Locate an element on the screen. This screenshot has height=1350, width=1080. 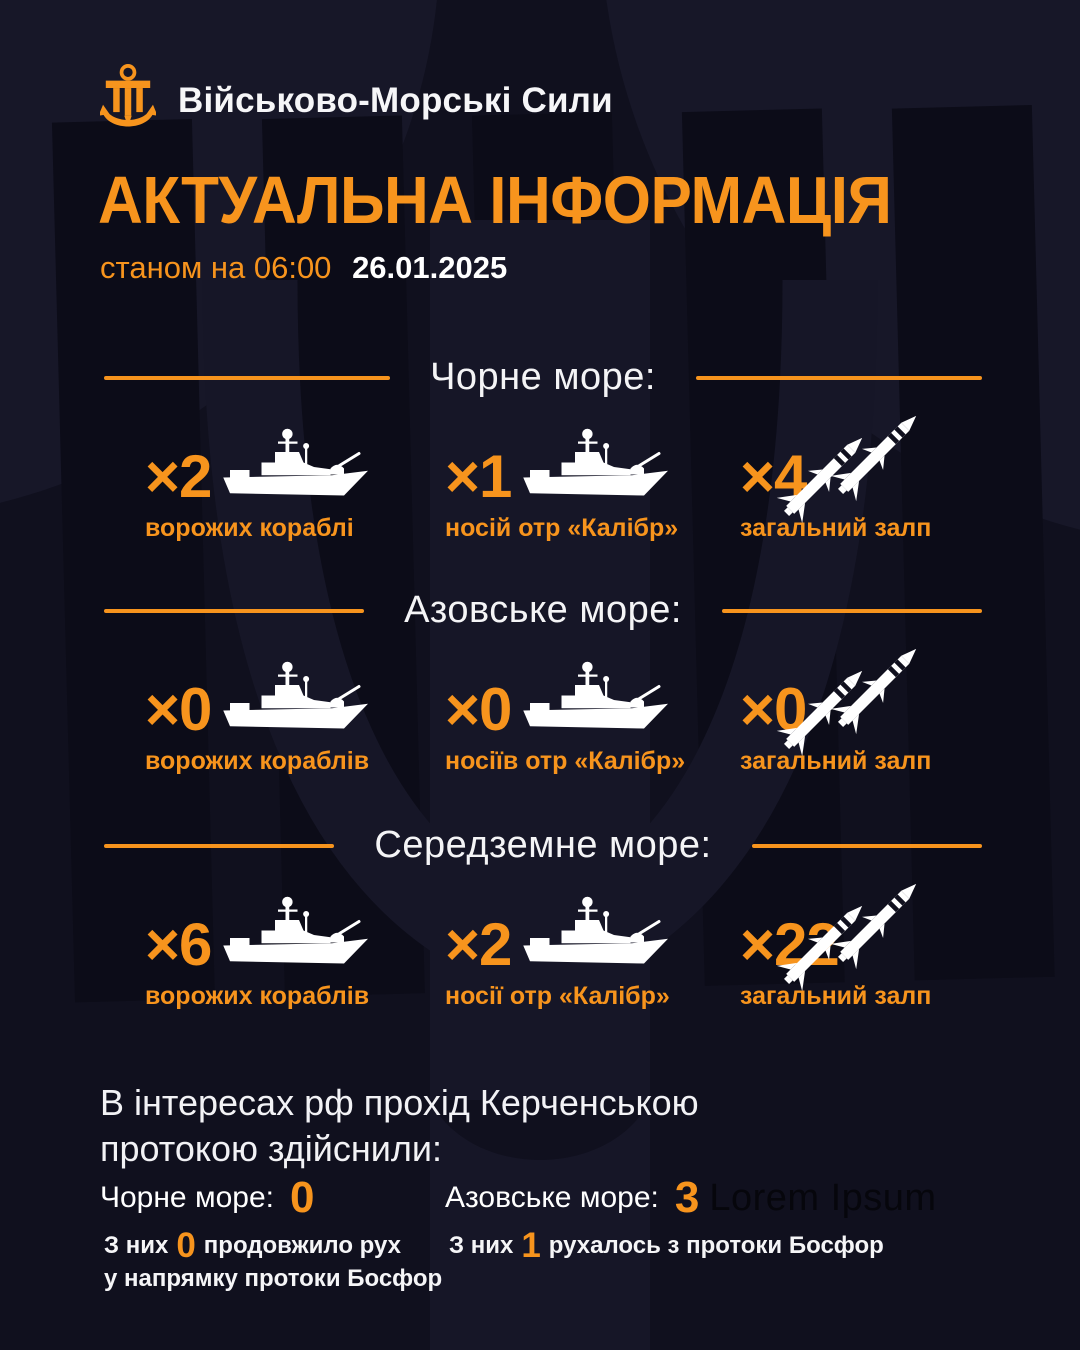
note-suffix: рухалось з протоки Босфор is located at coordinates (716, 1245).